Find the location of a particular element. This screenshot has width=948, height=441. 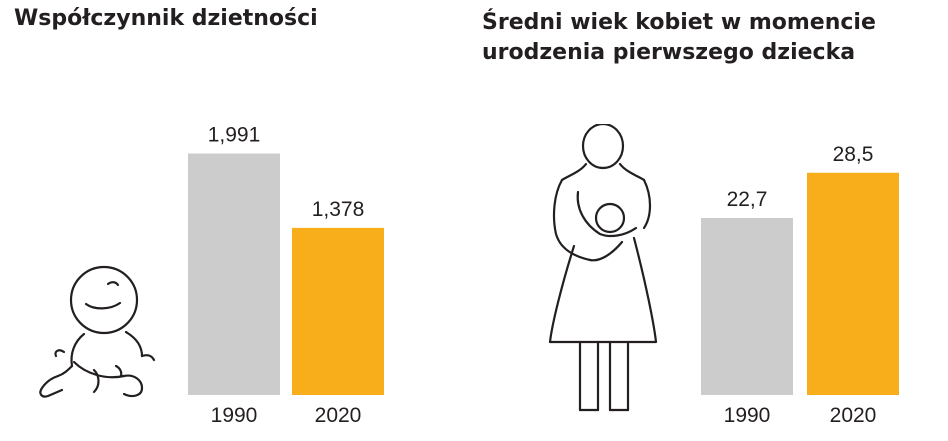

value-label-2020: 1,378 is located at coordinates (338, 209).